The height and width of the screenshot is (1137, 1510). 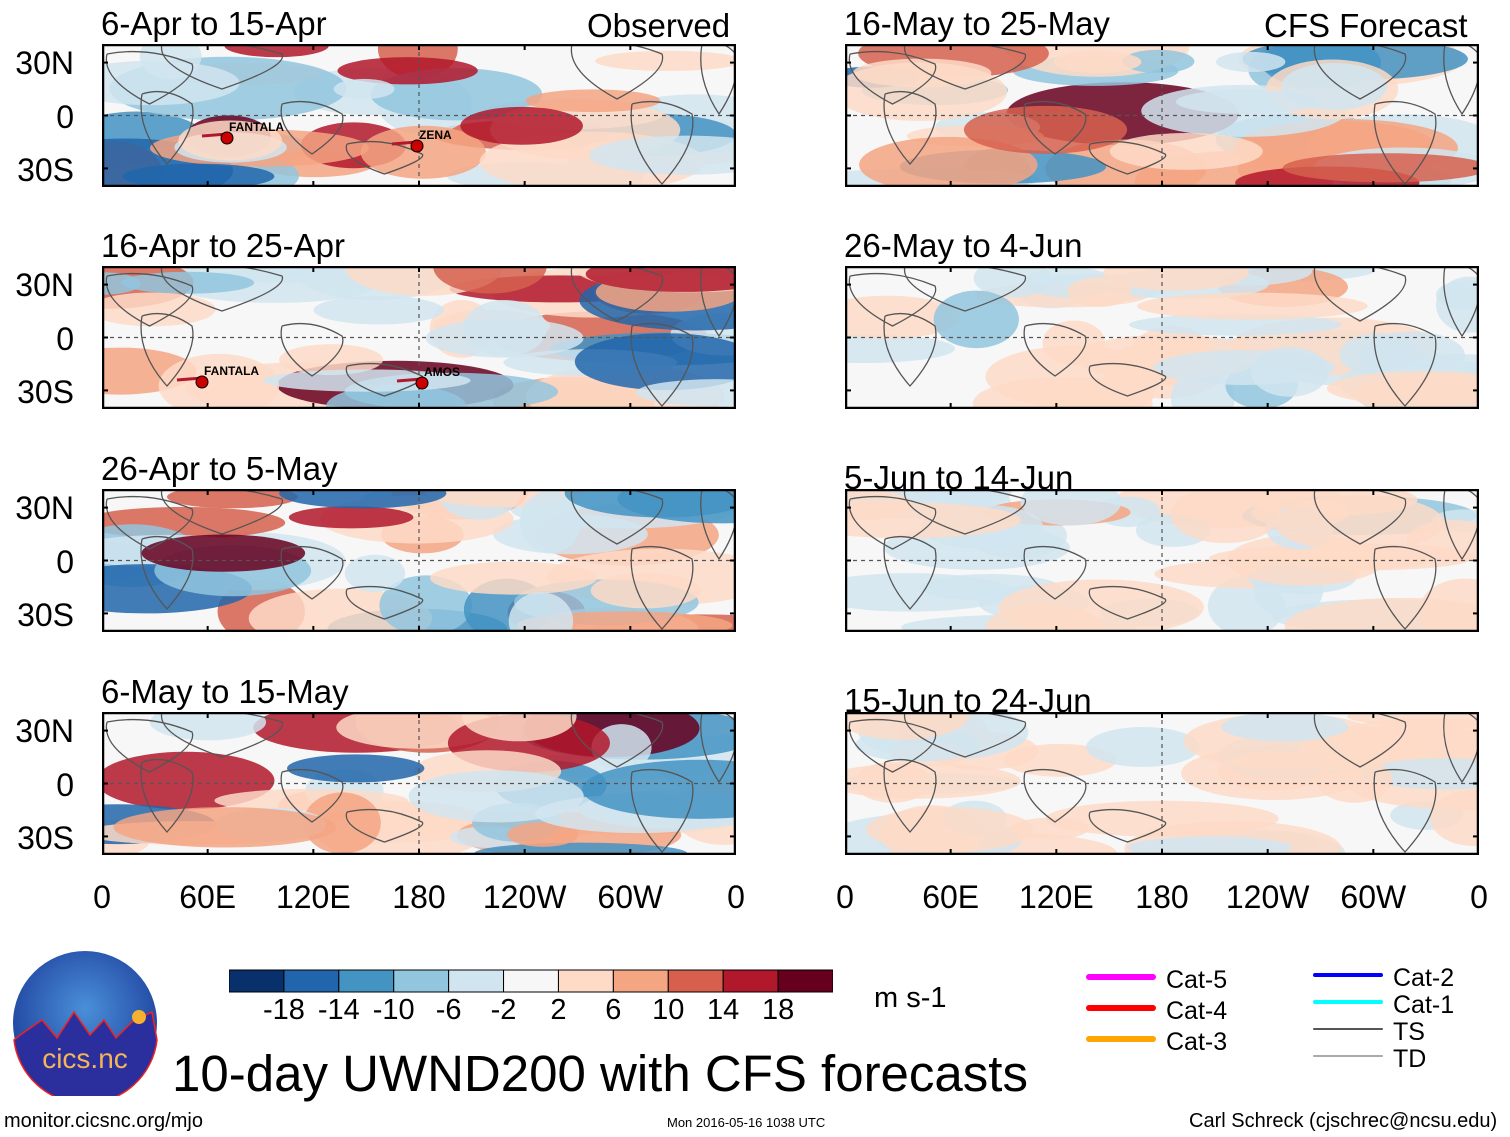 I want to click on legend-label: Cat-1, so click(x=1424, y=1005).